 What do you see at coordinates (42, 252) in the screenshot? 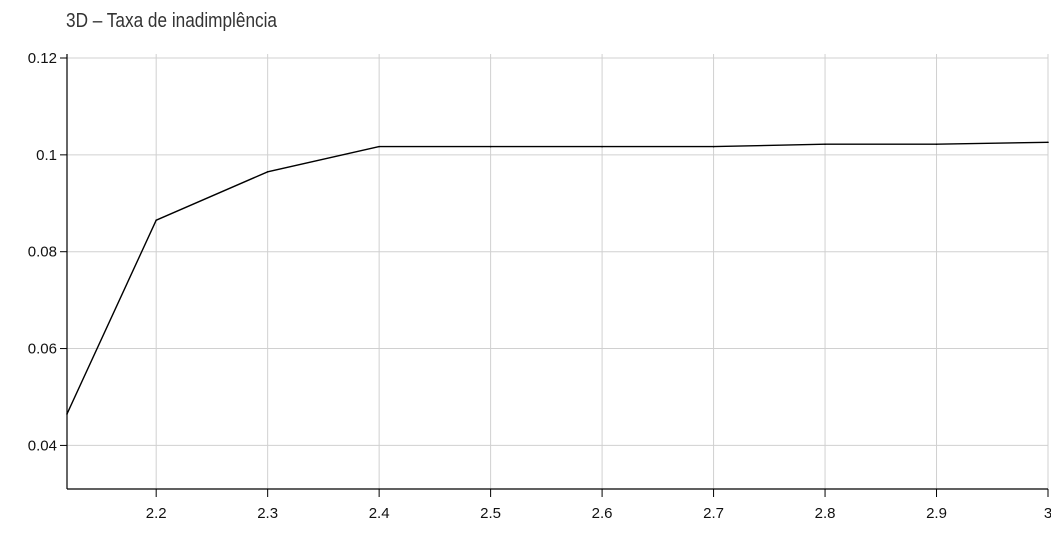
I see `y-tick-label-2: 0.08` at bounding box center [42, 252].